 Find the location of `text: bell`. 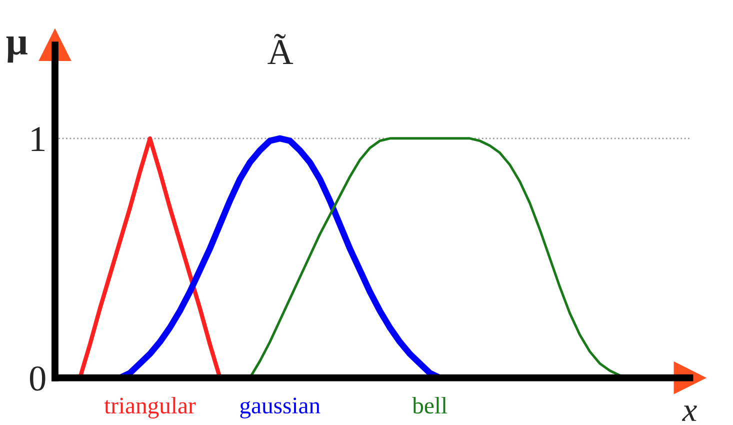

text: bell is located at coordinates (430, 405).